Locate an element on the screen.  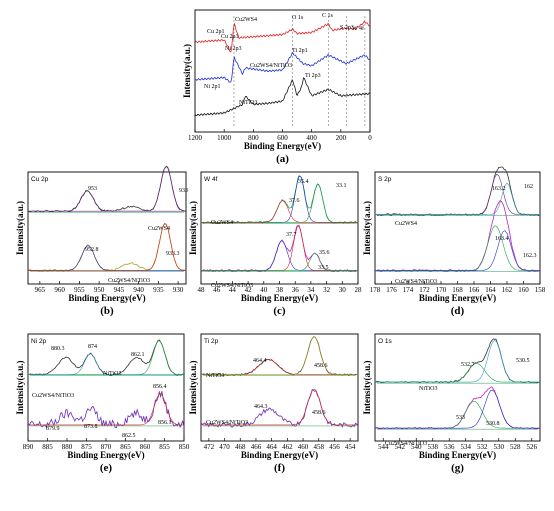
annotation: 953 is located at coordinates (92, 189).